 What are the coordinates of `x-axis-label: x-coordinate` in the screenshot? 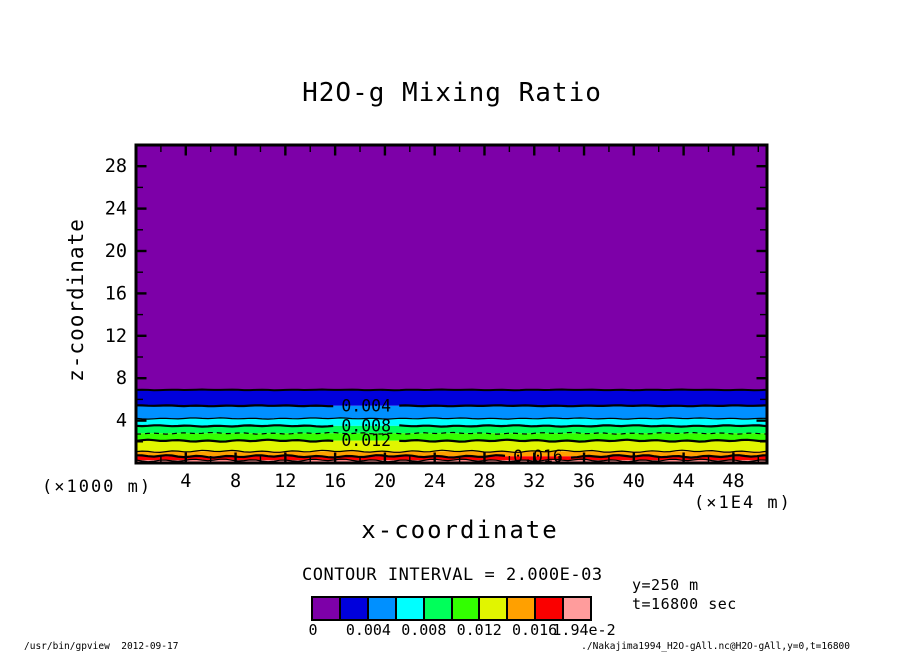 It's located at (460, 530).